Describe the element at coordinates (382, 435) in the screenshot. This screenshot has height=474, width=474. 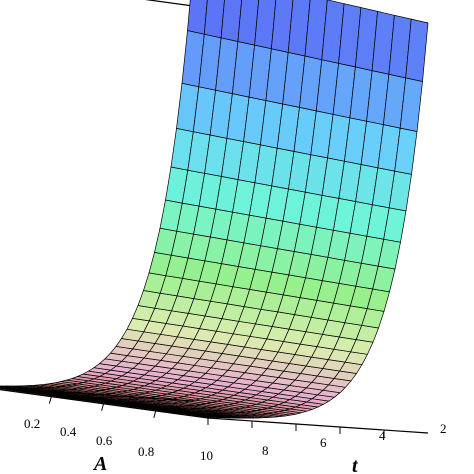
I see `y-tick-label: 4` at that location.